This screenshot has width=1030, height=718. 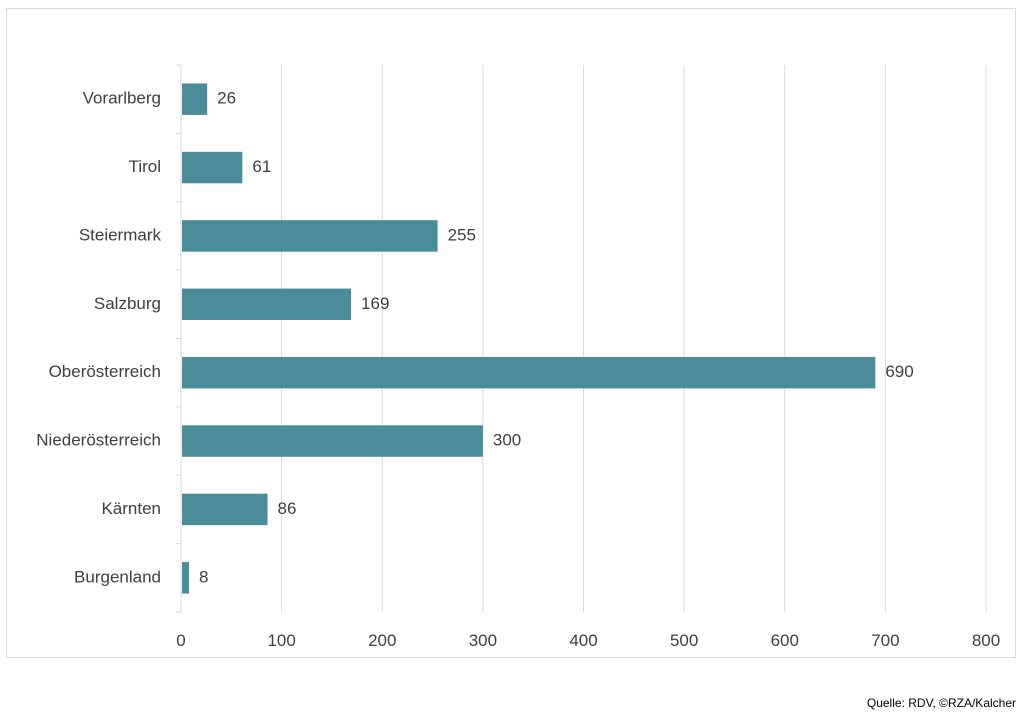 I want to click on x-tick-label-800: 800, so click(x=986, y=640).